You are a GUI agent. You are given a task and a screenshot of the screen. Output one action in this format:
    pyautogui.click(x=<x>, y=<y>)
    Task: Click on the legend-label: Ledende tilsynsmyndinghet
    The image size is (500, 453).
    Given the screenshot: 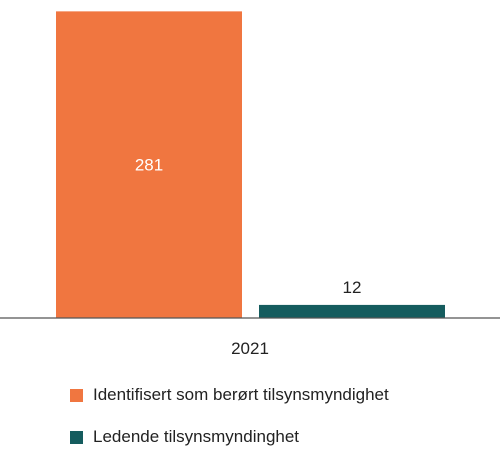 What is the action you would take?
    pyautogui.click(x=196, y=436)
    